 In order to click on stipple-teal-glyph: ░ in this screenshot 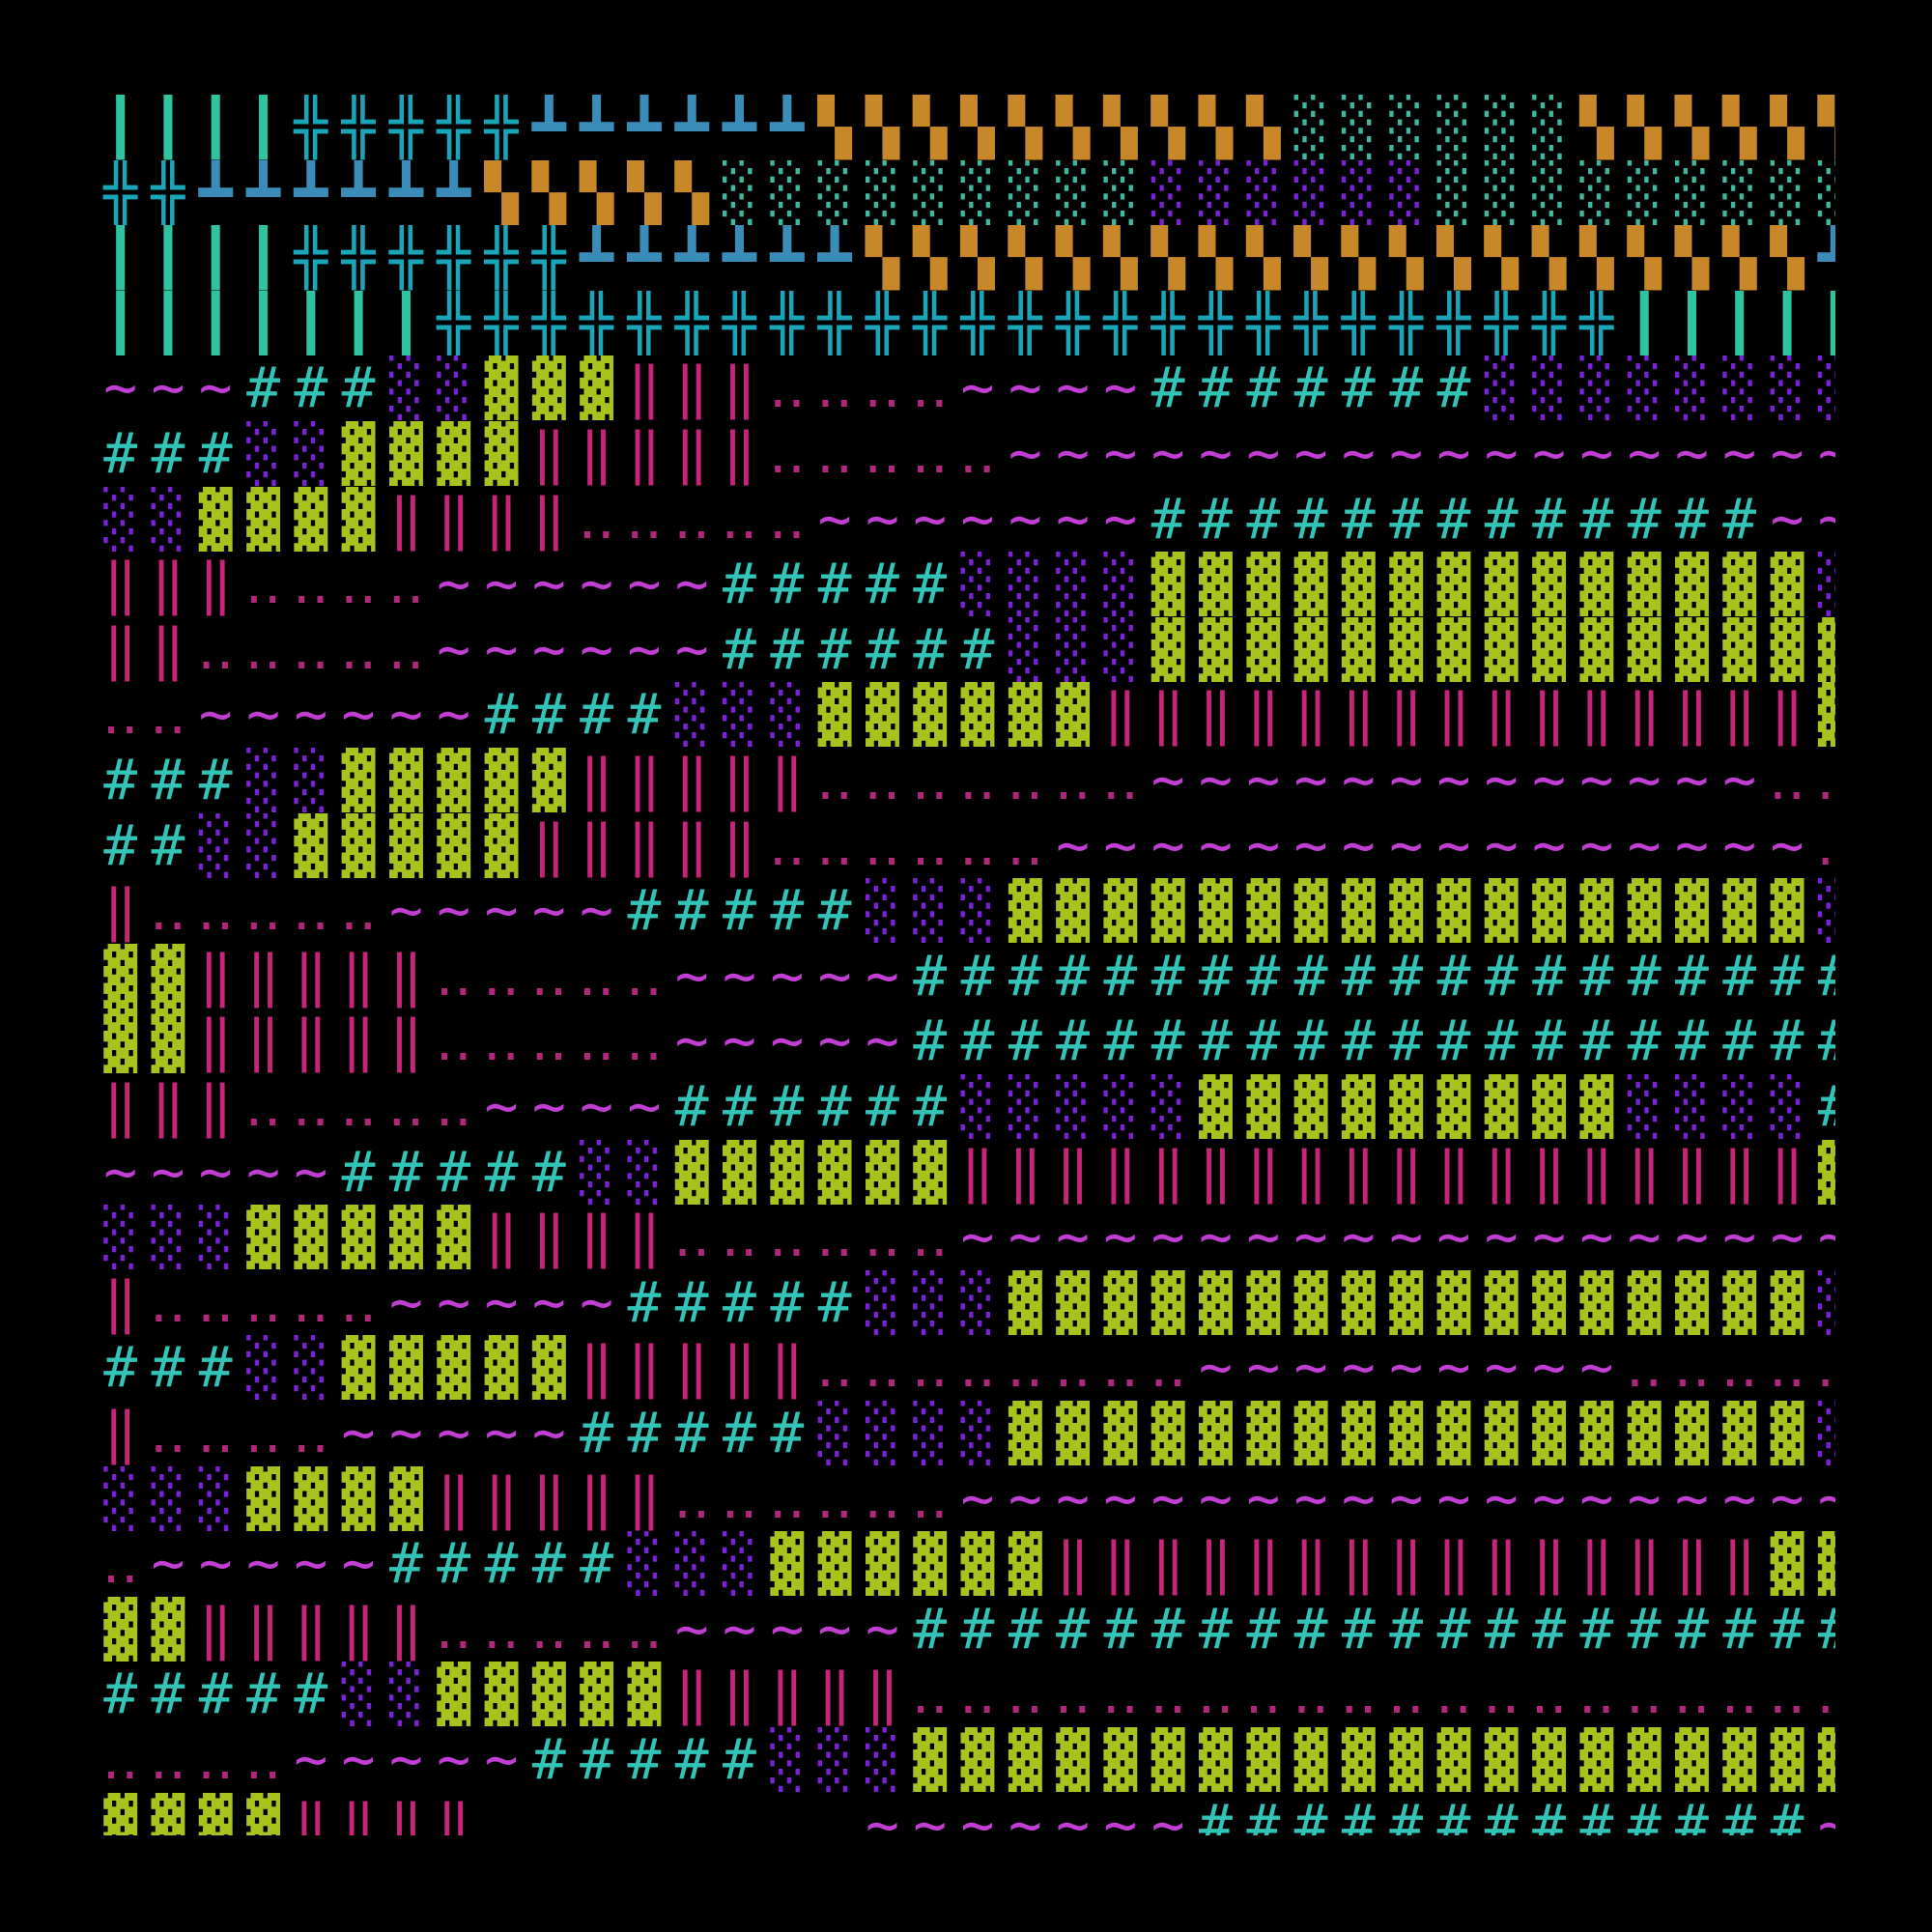, I will do `click(1549, 192)`.